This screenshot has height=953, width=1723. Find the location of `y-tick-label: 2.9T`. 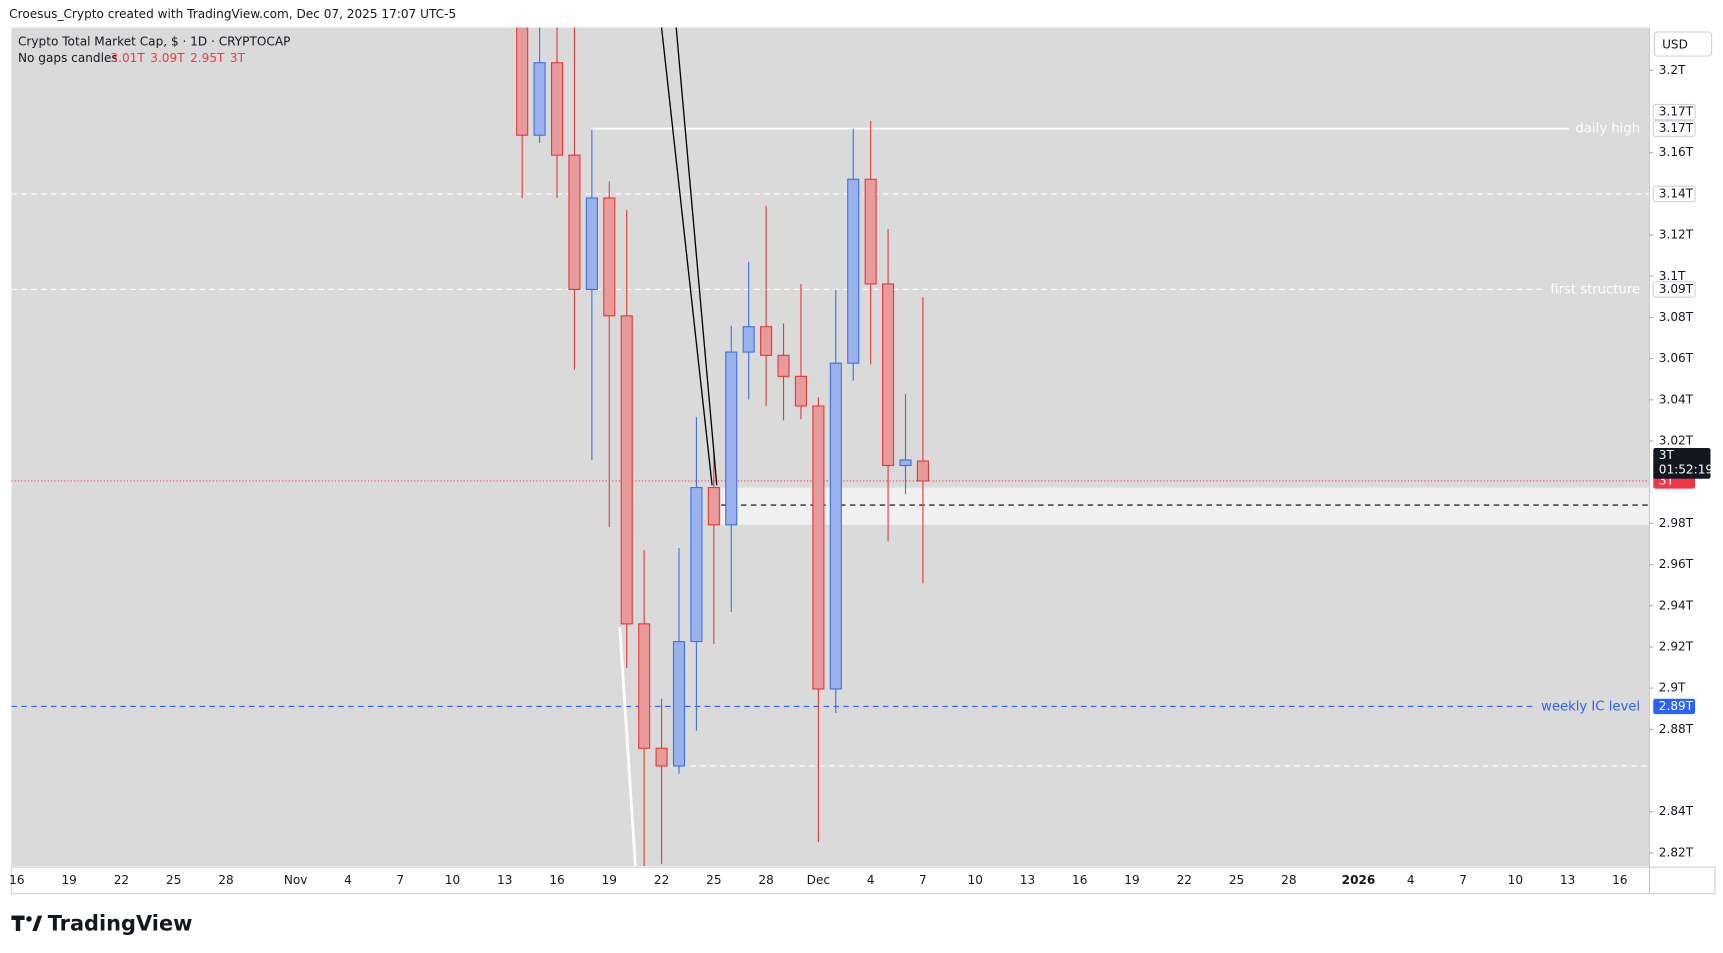

y-tick-label: 2.9T is located at coordinates (1672, 688).